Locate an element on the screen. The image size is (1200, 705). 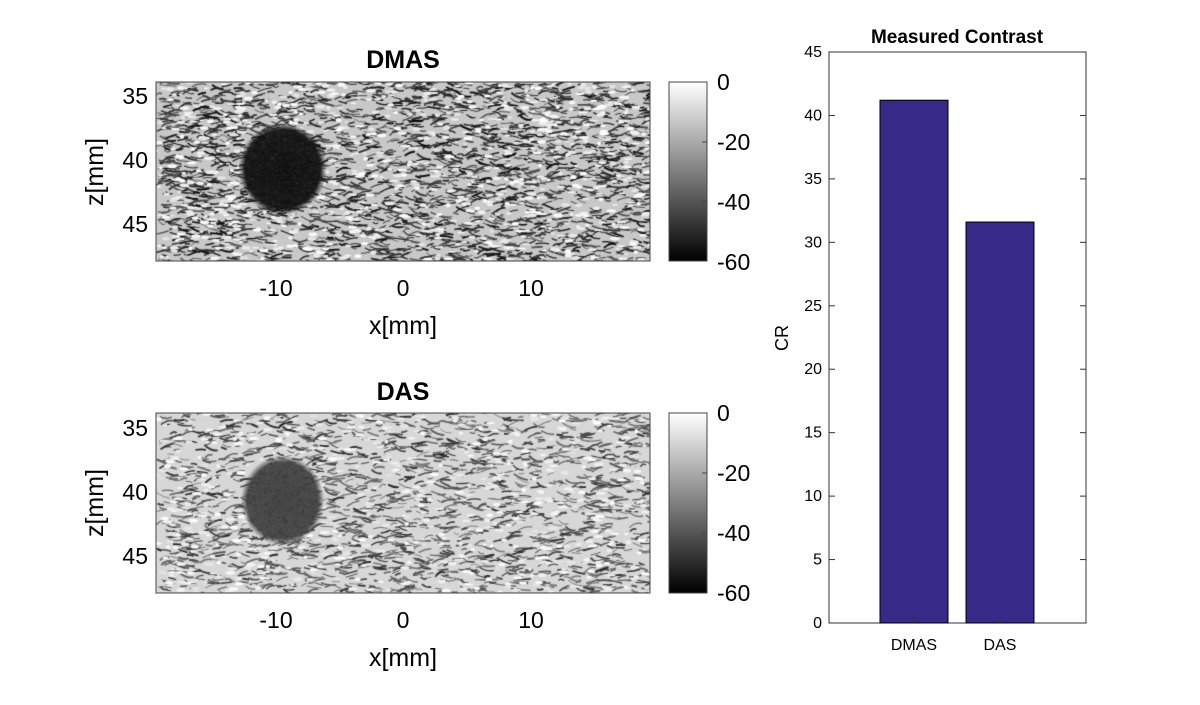
y-tick-label: 20 is located at coordinates (813, 369).